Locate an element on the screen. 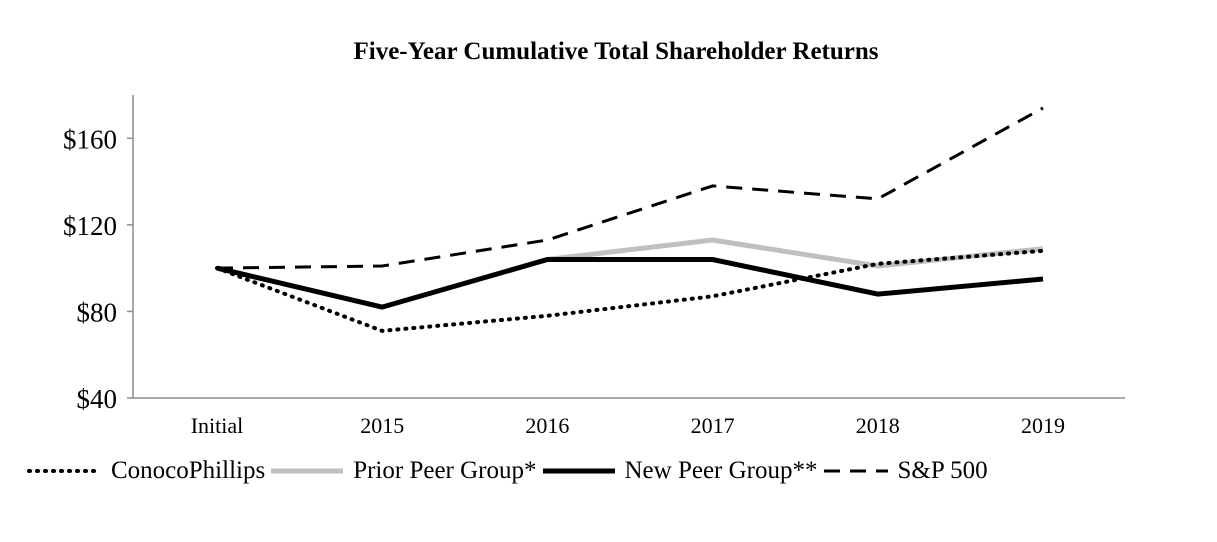 The height and width of the screenshot is (542, 1217). legend-item: Prior Peer Group* is located at coordinates (402, 471).